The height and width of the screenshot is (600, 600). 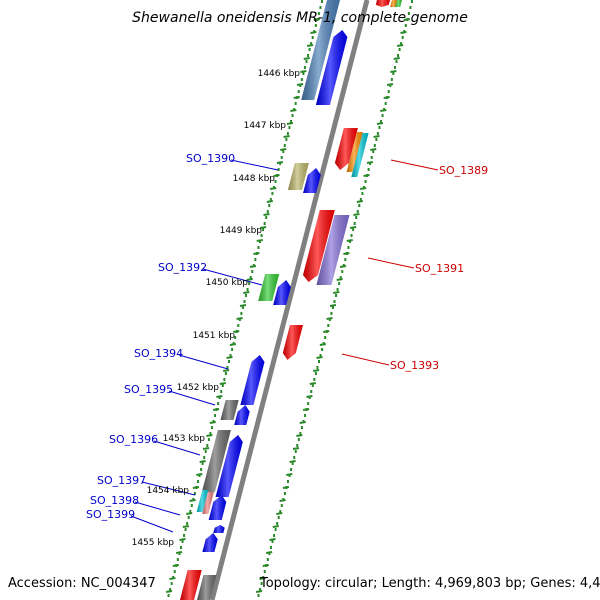 I want to click on gene-label-so-1395: SO_1395, so click(x=148, y=389).